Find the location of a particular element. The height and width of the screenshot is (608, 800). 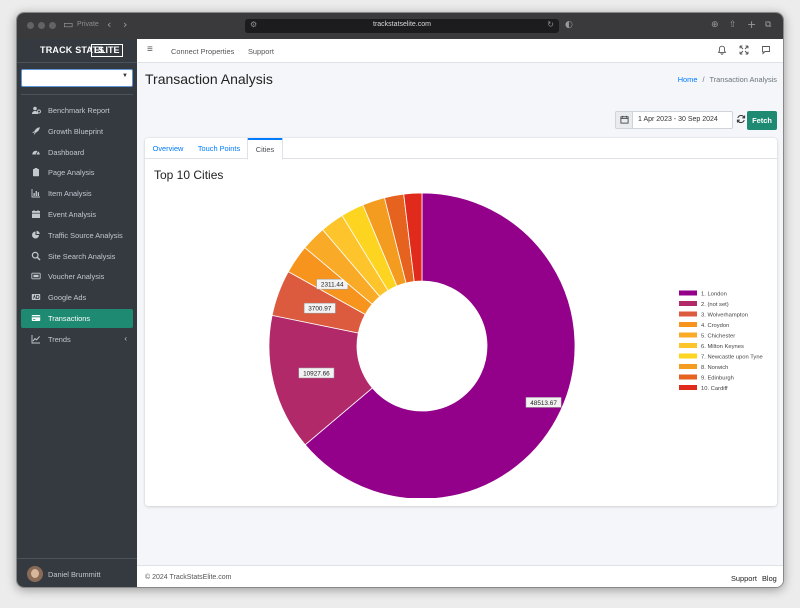

users-cog-icon is located at coordinates (36, 110).